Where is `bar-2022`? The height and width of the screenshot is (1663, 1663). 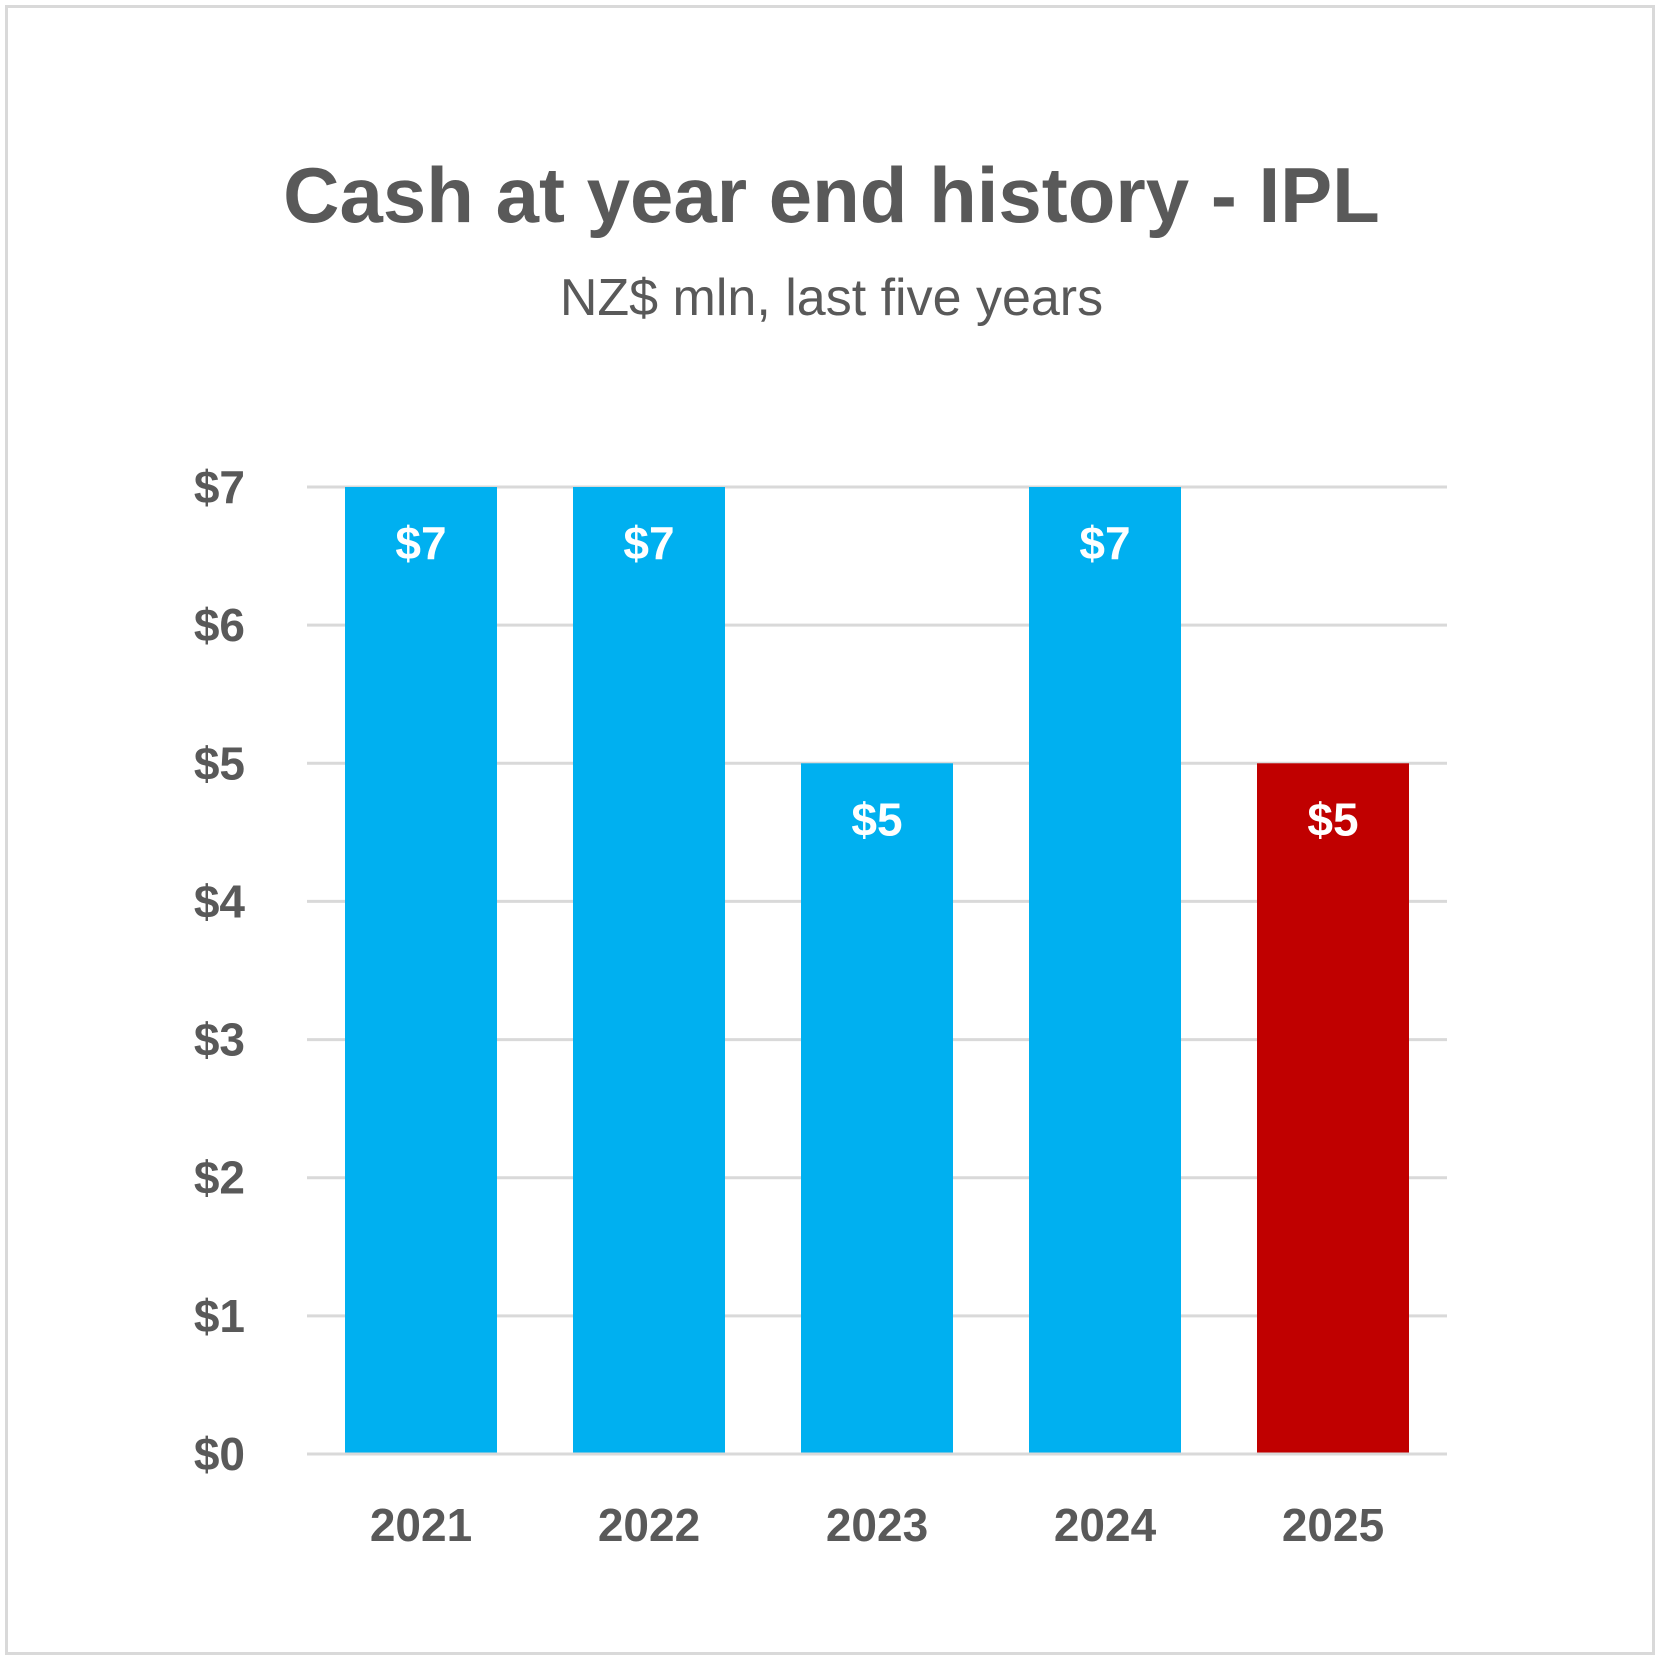
bar-2022 is located at coordinates (649, 970).